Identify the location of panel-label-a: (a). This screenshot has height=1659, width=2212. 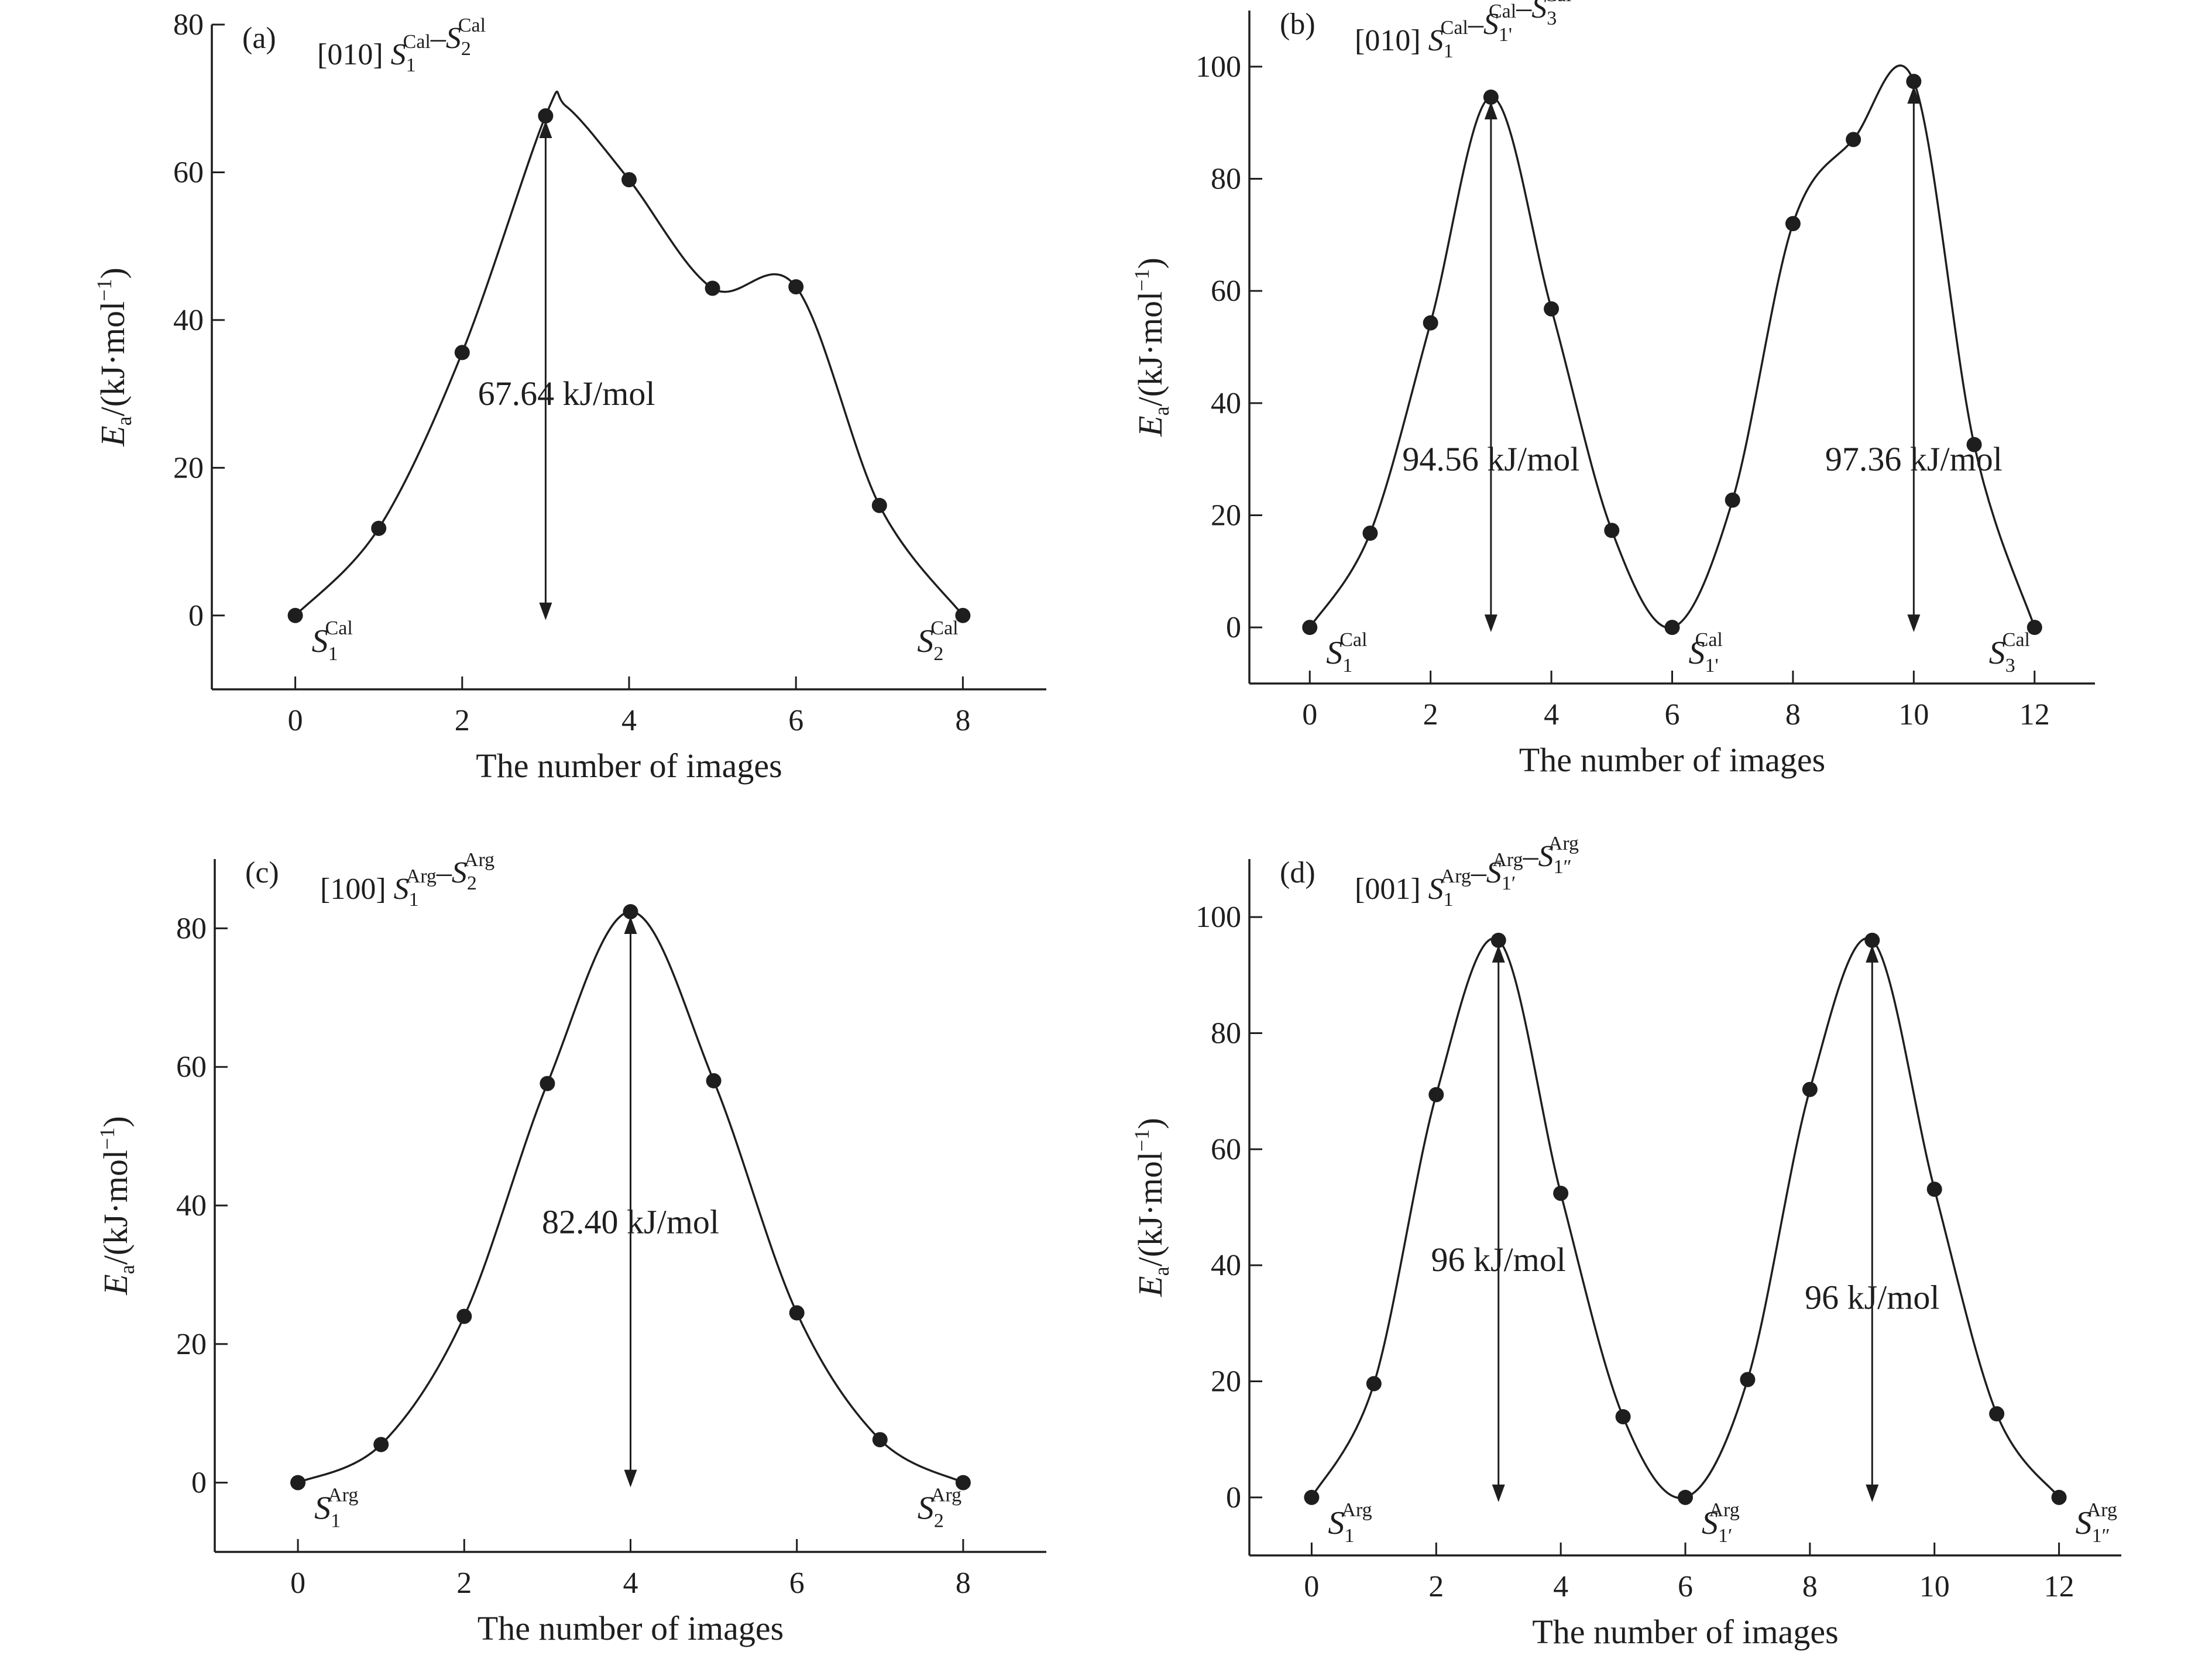
(259, 38).